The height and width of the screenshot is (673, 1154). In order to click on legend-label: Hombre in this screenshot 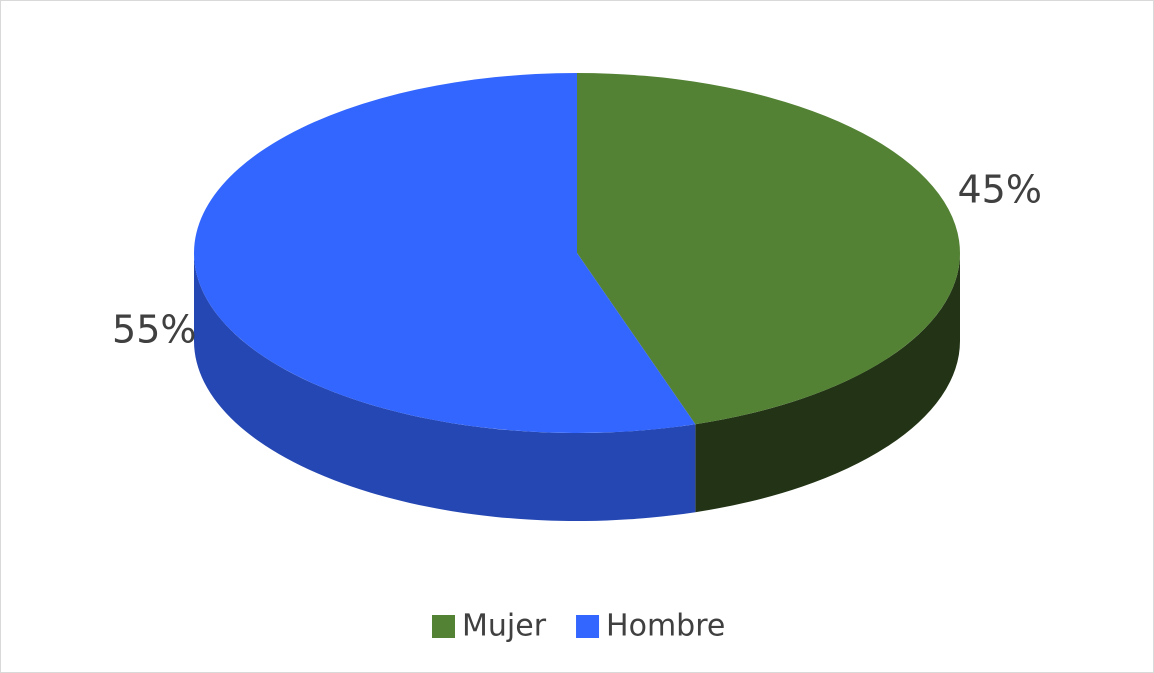, I will do `click(665, 626)`.